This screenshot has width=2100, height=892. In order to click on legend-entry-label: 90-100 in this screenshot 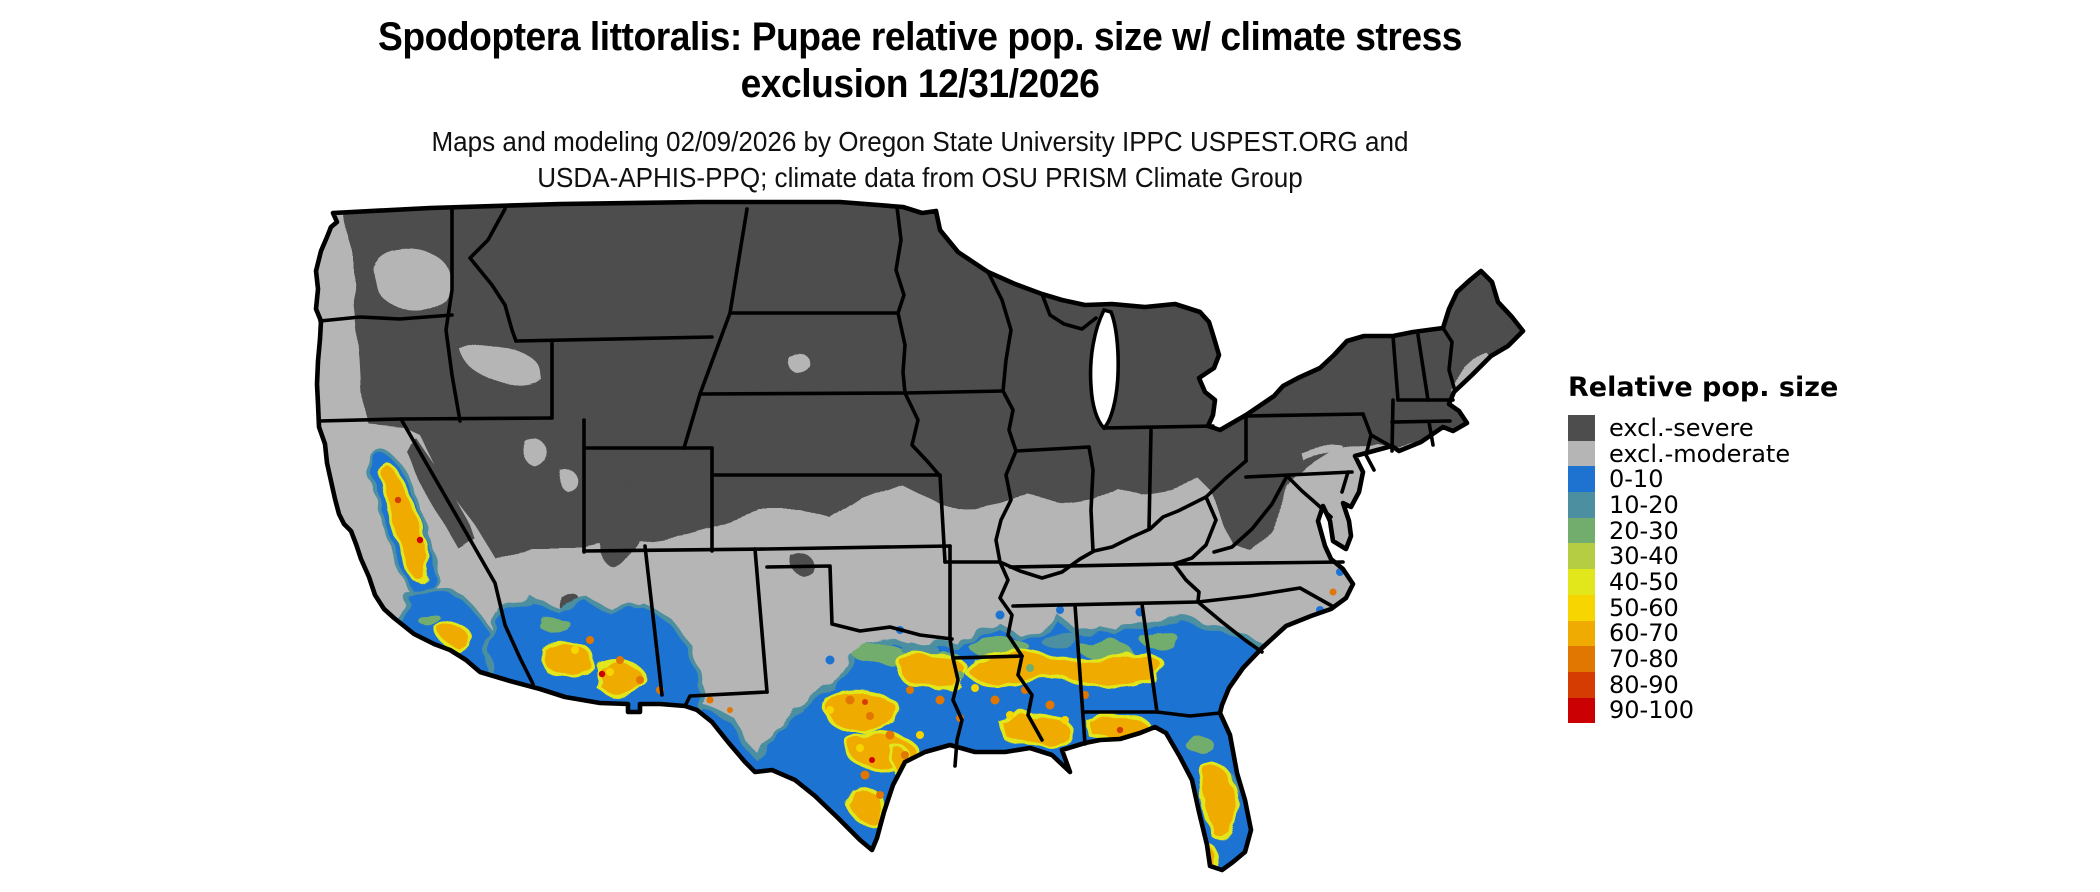, I will do `click(1652, 710)`.